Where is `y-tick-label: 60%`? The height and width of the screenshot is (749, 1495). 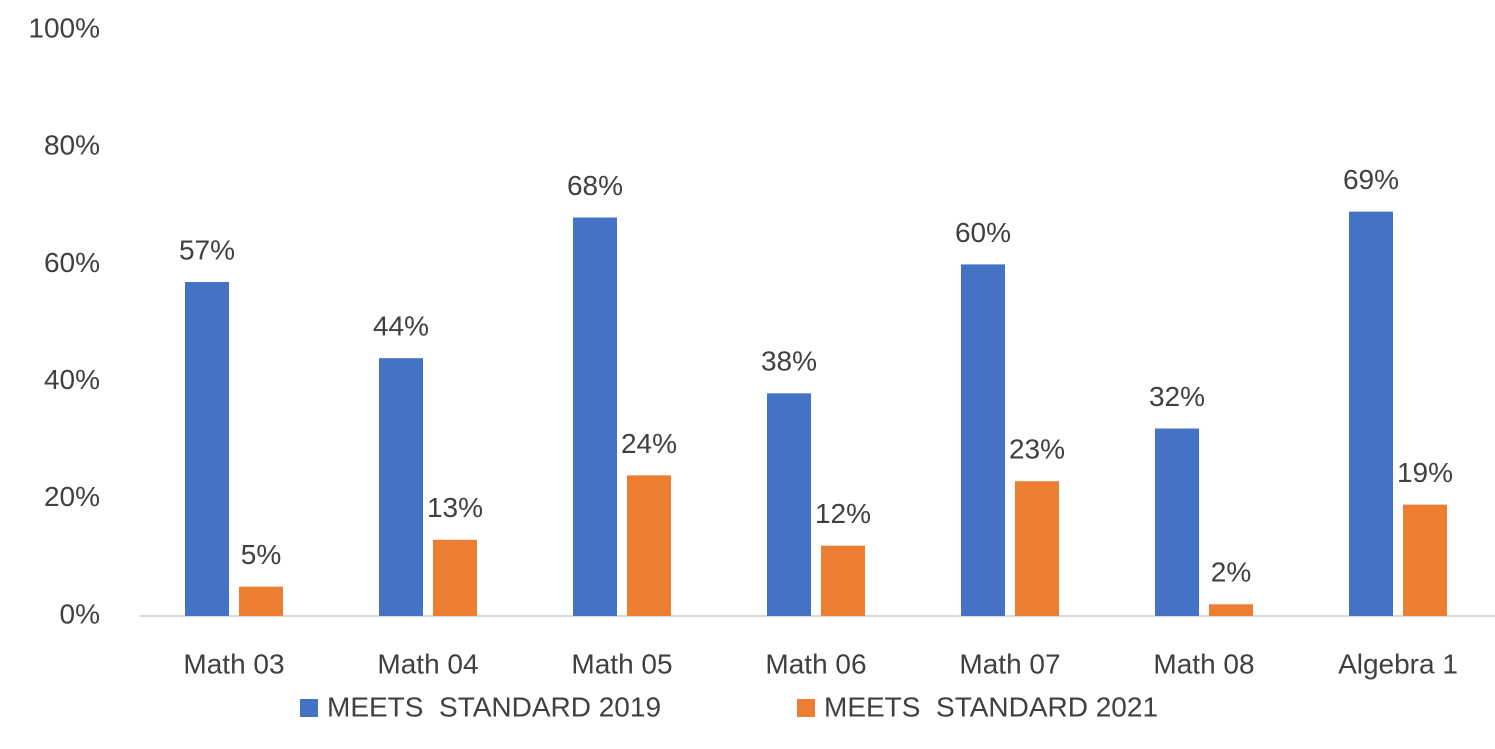
y-tick-label: 60% is located at coordinates (72, 262).